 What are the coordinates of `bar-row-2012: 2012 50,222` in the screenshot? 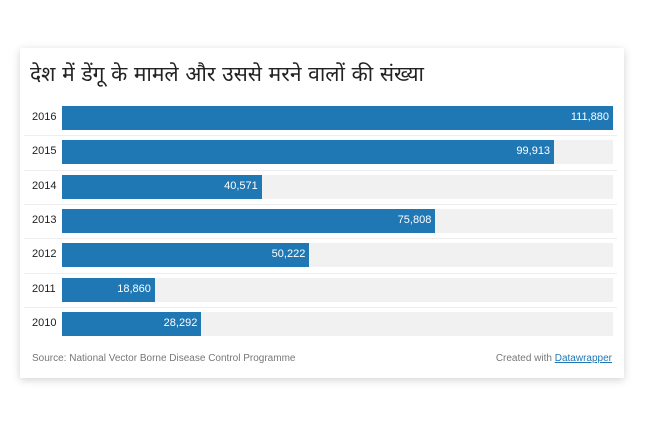 It's located at (322, 255).